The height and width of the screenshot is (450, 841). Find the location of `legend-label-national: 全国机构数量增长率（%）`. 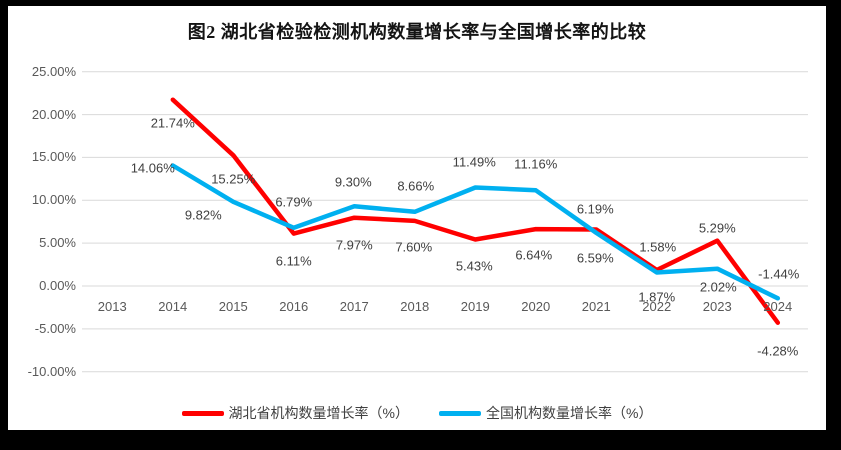

legend-label-national: 全国机构数量增长率（%） is located at coordinates (569, 413).